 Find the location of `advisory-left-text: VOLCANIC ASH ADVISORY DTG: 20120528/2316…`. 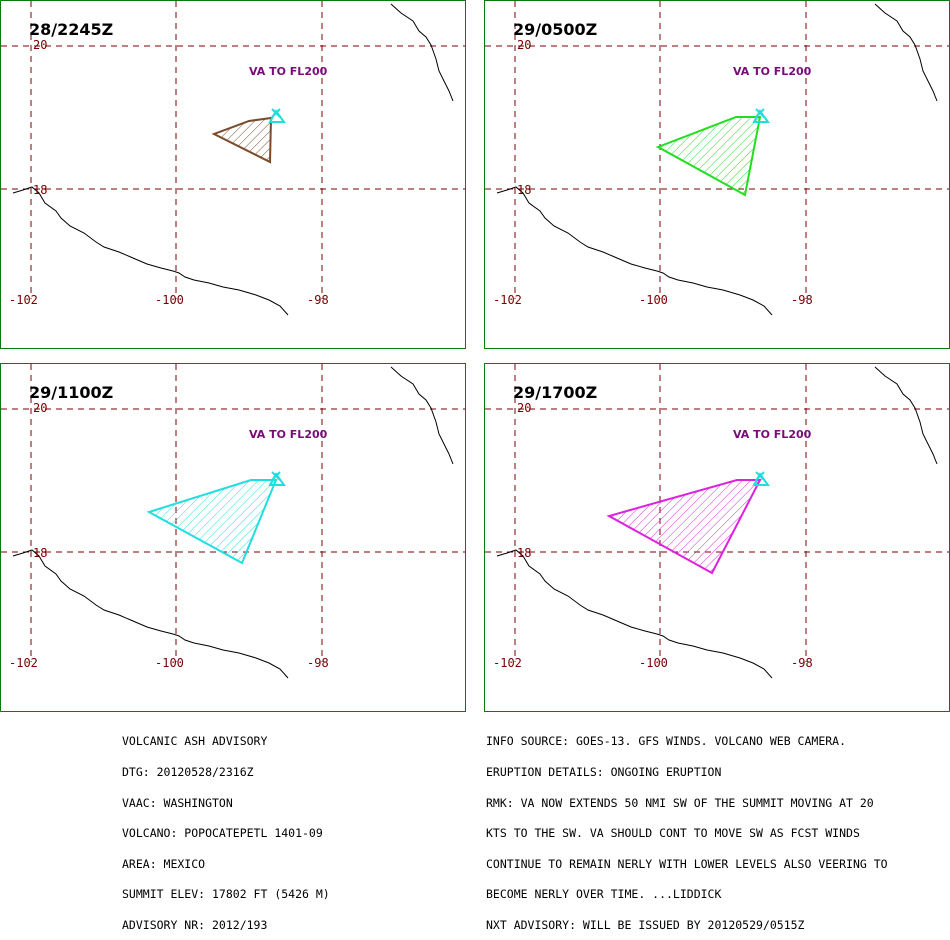

advisory-left-text: VOLCANIC ASH ADVISORY DTG: 20120528/2316… is located at coordinates (226, 828).